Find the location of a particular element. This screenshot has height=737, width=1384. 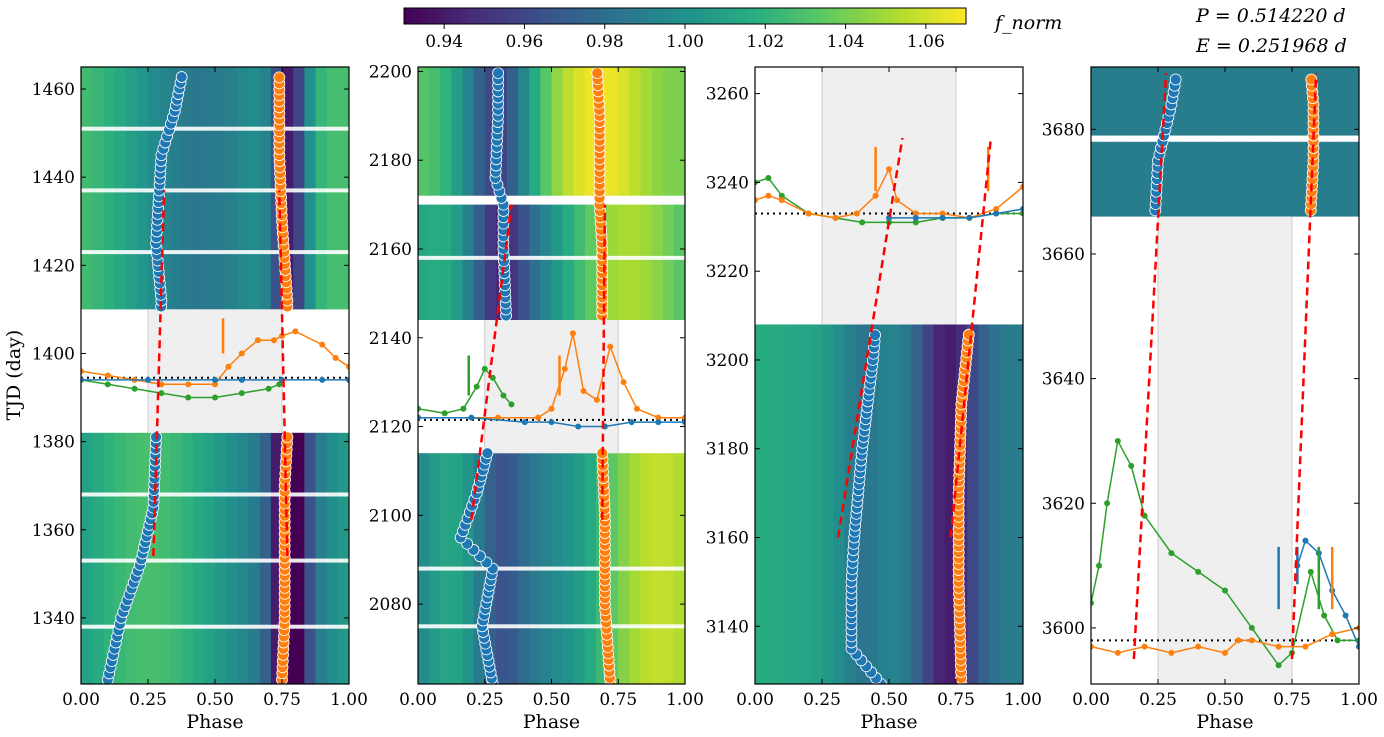

x-tick-label: 0.50 is located at coordinates (215, 700).